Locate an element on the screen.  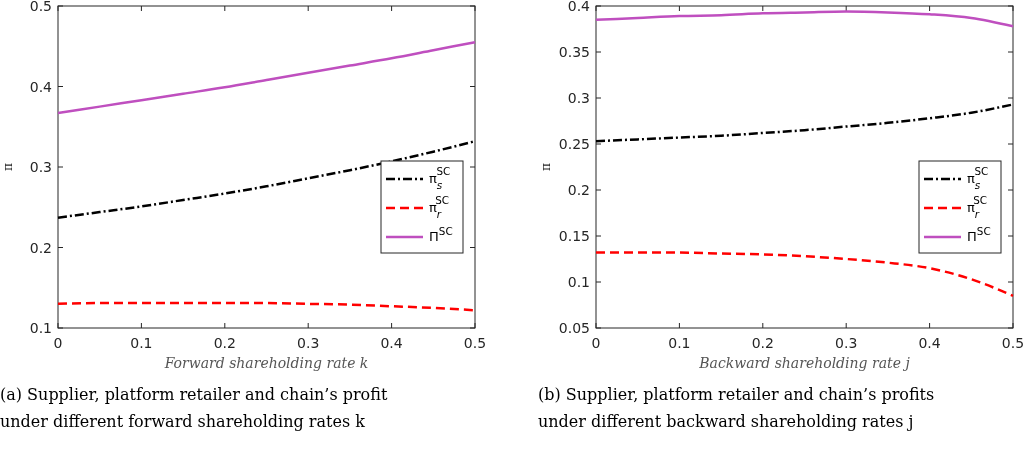
y-tick-label: 0.25 is located at coordinates (574, 144).